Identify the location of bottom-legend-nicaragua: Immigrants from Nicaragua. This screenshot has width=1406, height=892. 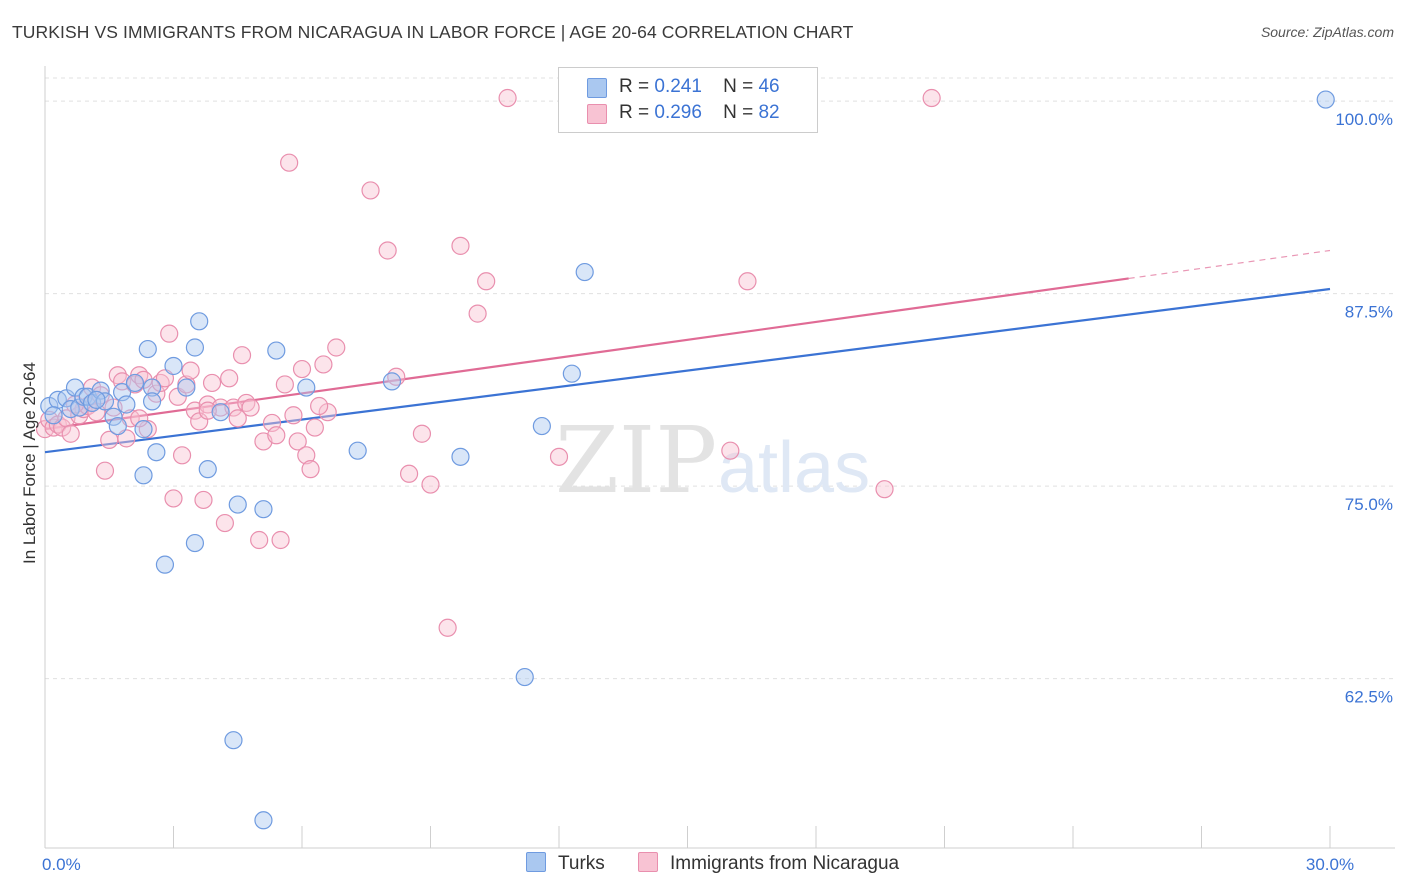
(768, 863).